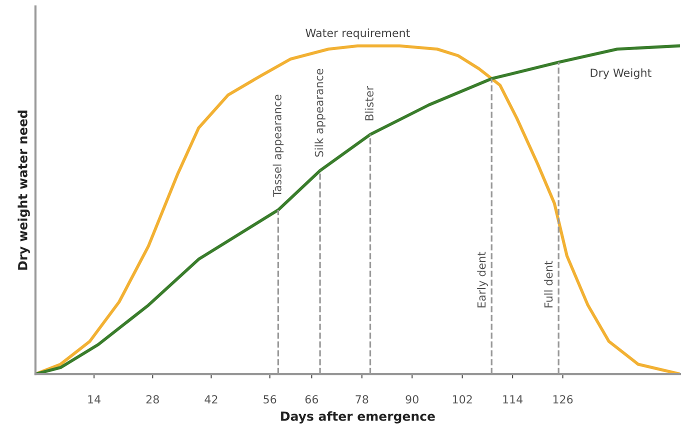 This screenshot has width=682, height=430. Describe the element at coordinates (320, 112) in the screenshot. I see `ref-line-label: Silk appearance` at that location.